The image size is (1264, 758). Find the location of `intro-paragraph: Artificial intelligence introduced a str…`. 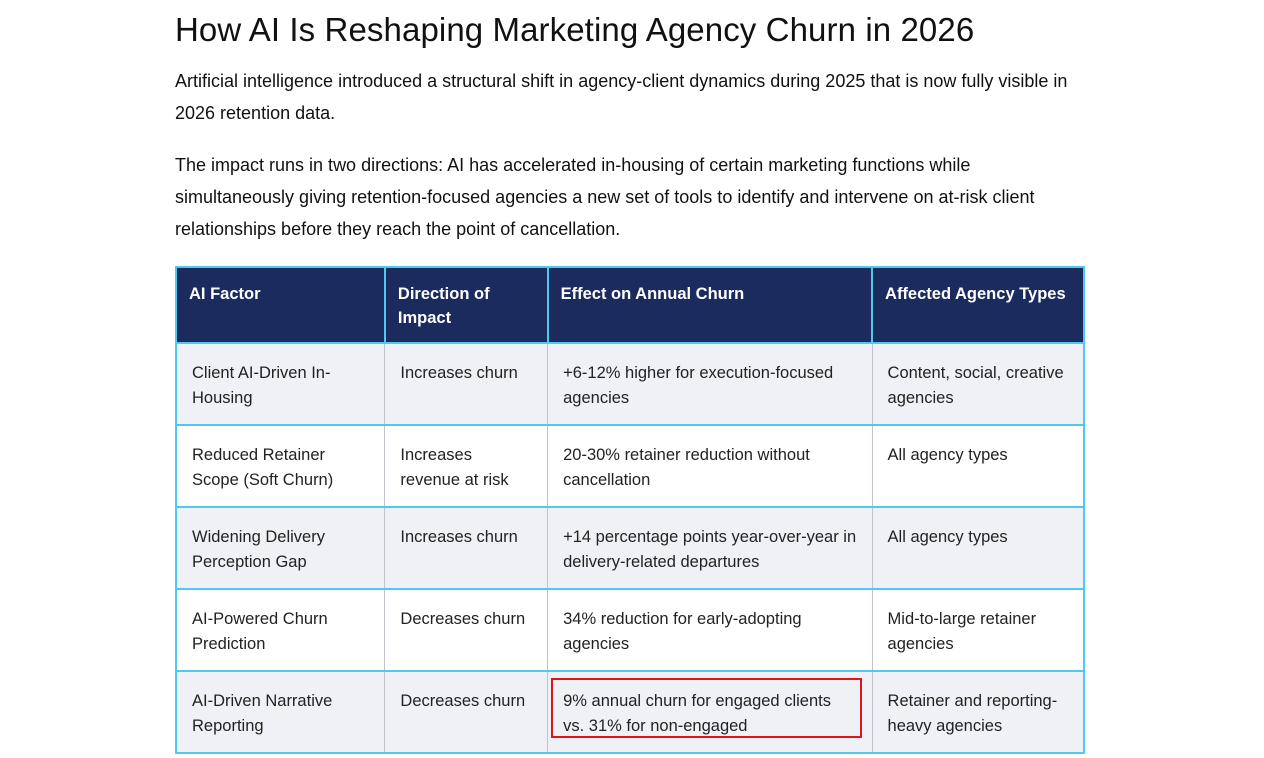

intro-paragraph: Artificial intelligence introduced a str… is located at coordinates (621, 97).